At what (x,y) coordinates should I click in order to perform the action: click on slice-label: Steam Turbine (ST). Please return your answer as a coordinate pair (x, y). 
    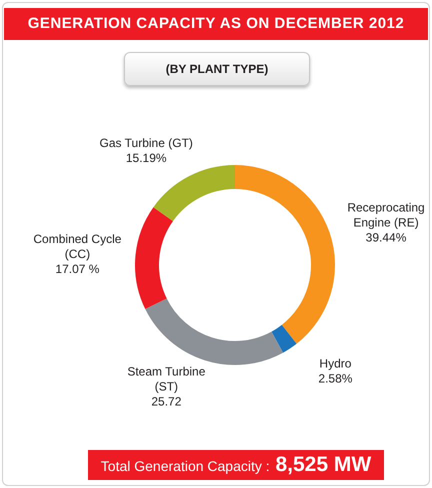
    Looking at the image, I should click on (166, 379).